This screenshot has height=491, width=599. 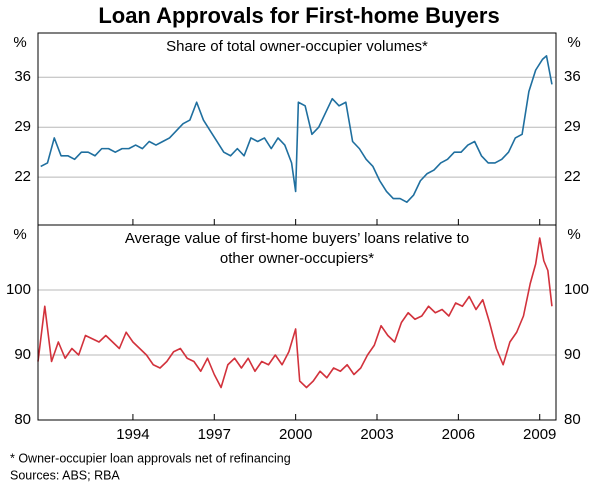 I want to click on x-tick-label: 2009, so click(x=539, y=434).